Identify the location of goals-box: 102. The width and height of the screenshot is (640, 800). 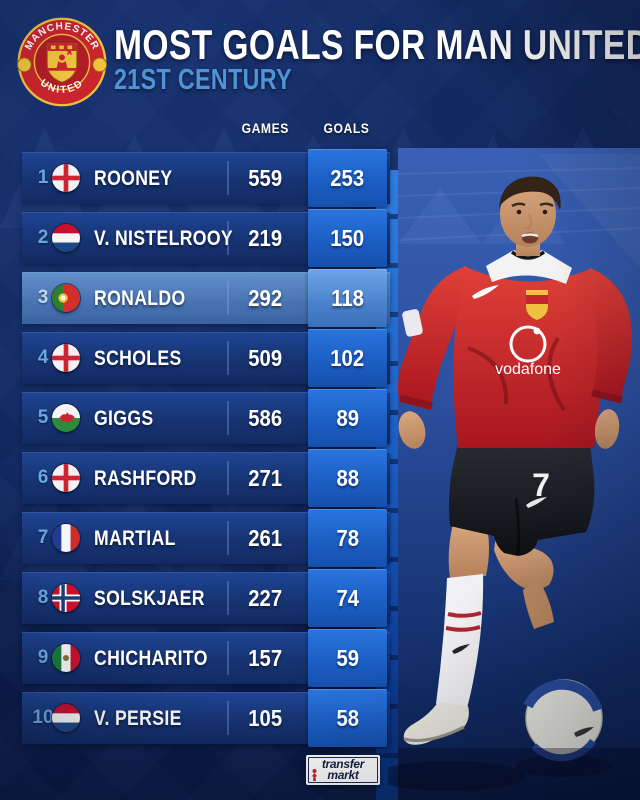
(347, 358).